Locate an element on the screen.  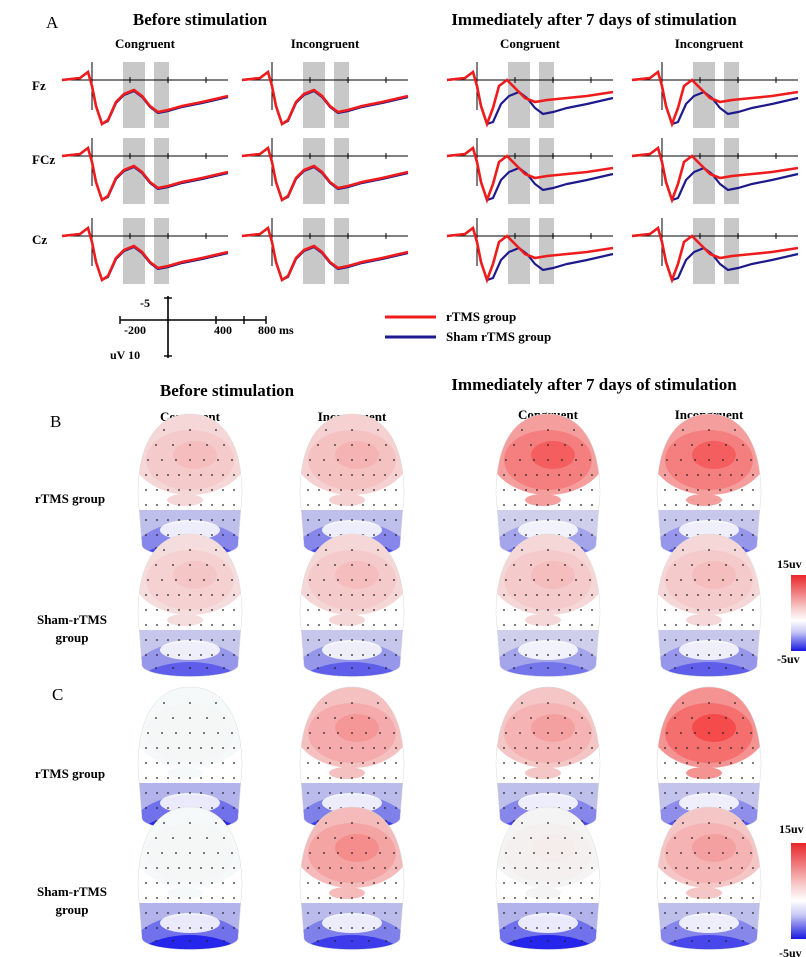
topography-map is located at coordinates (709, 485).